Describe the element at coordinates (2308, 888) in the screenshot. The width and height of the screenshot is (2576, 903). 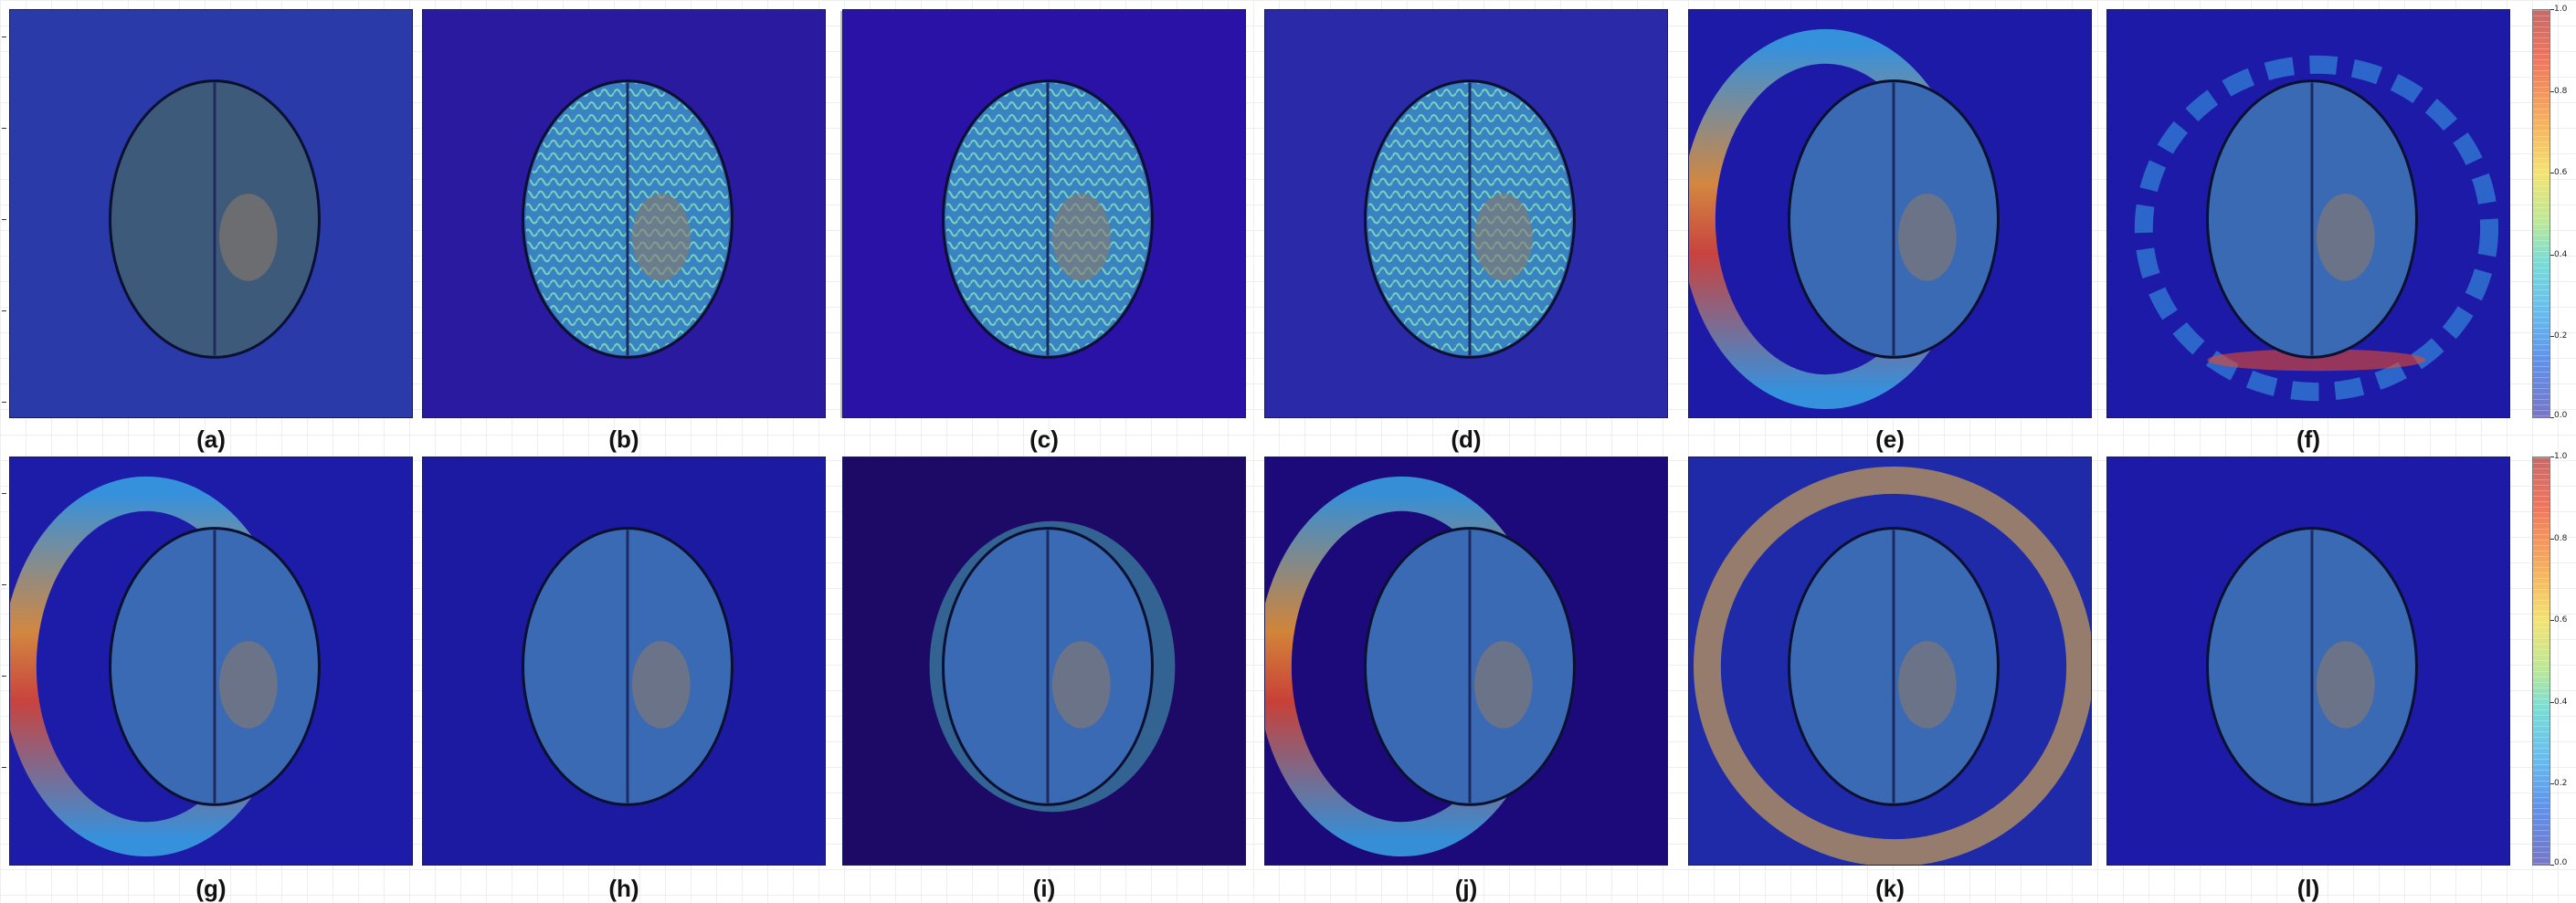
I see `panel-caption: (l)` at that location.